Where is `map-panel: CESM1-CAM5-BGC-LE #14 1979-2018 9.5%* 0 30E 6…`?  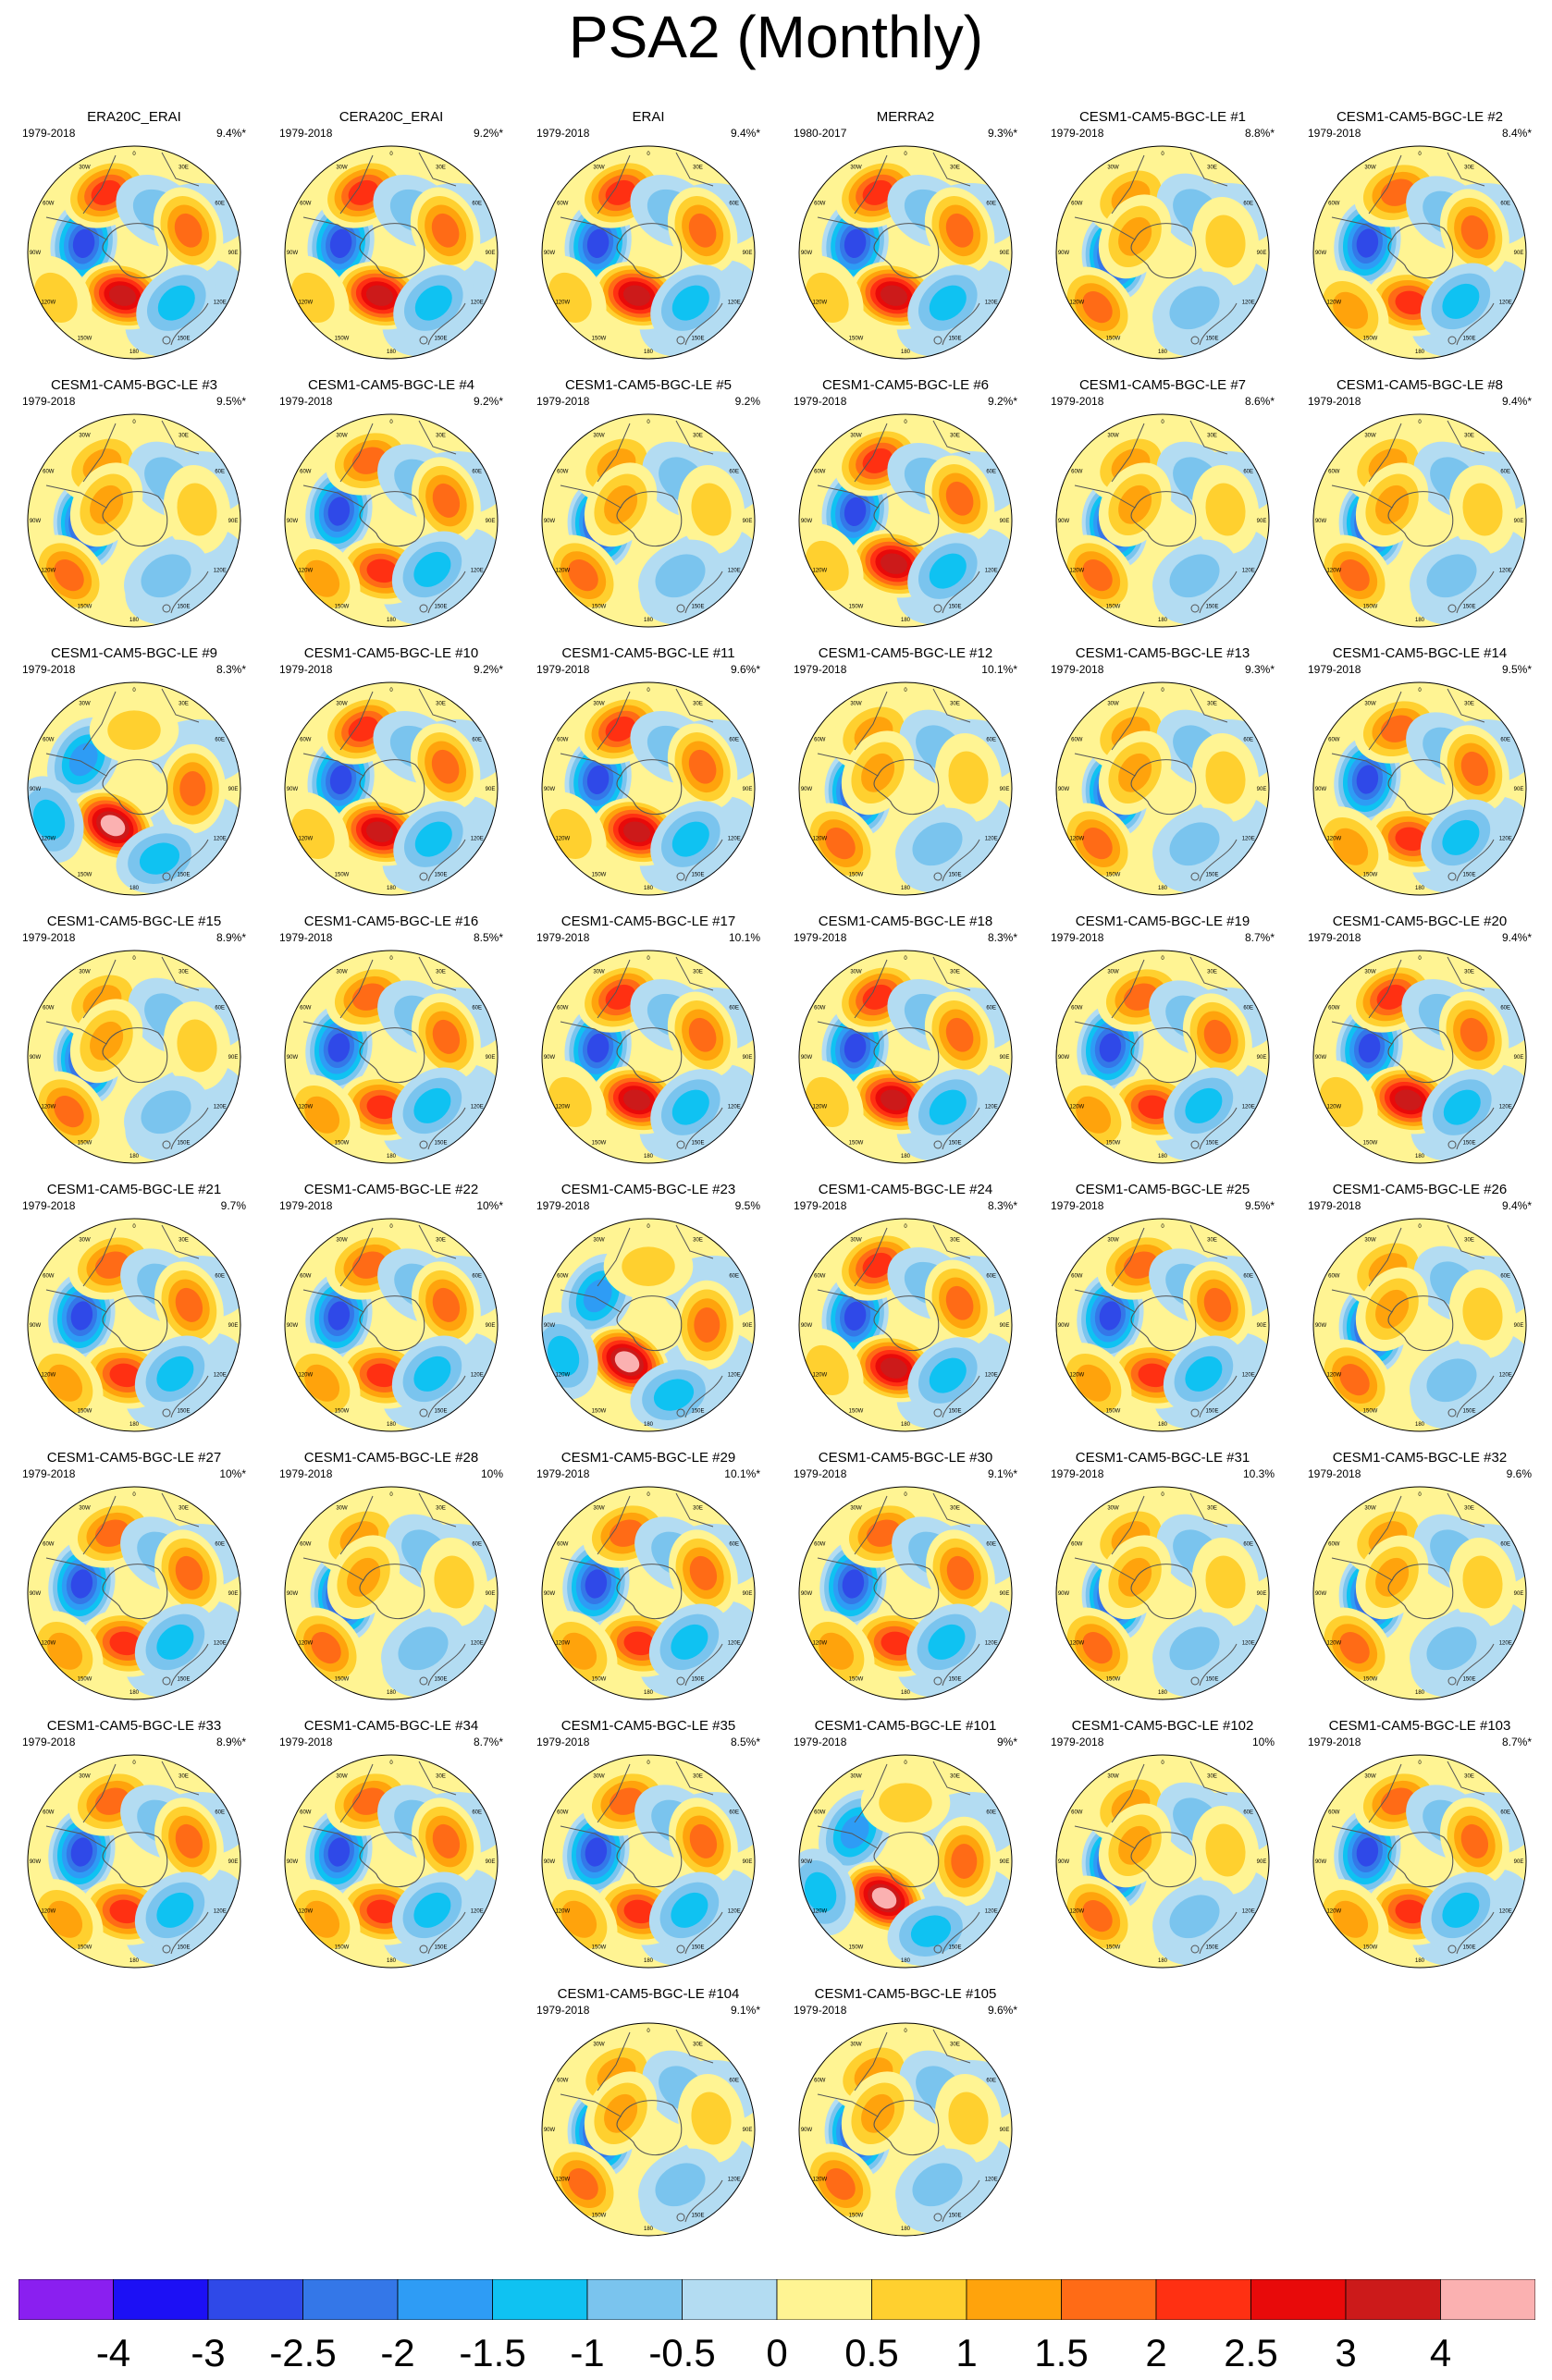 map-panel: CESM1-CAM5-BGC-LE #14 1979-2018 9.5%* 0 30E 6… is located at coordinates (1419, 770).